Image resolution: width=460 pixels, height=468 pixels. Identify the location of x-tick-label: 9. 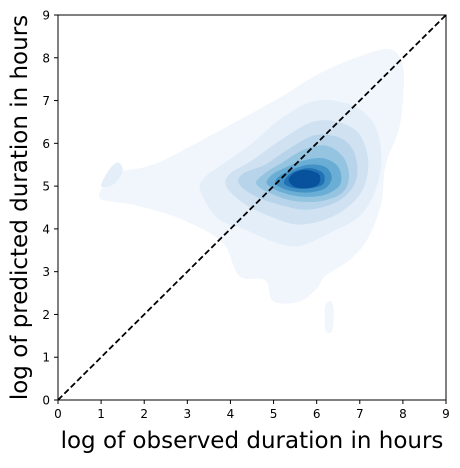
(446, 414).